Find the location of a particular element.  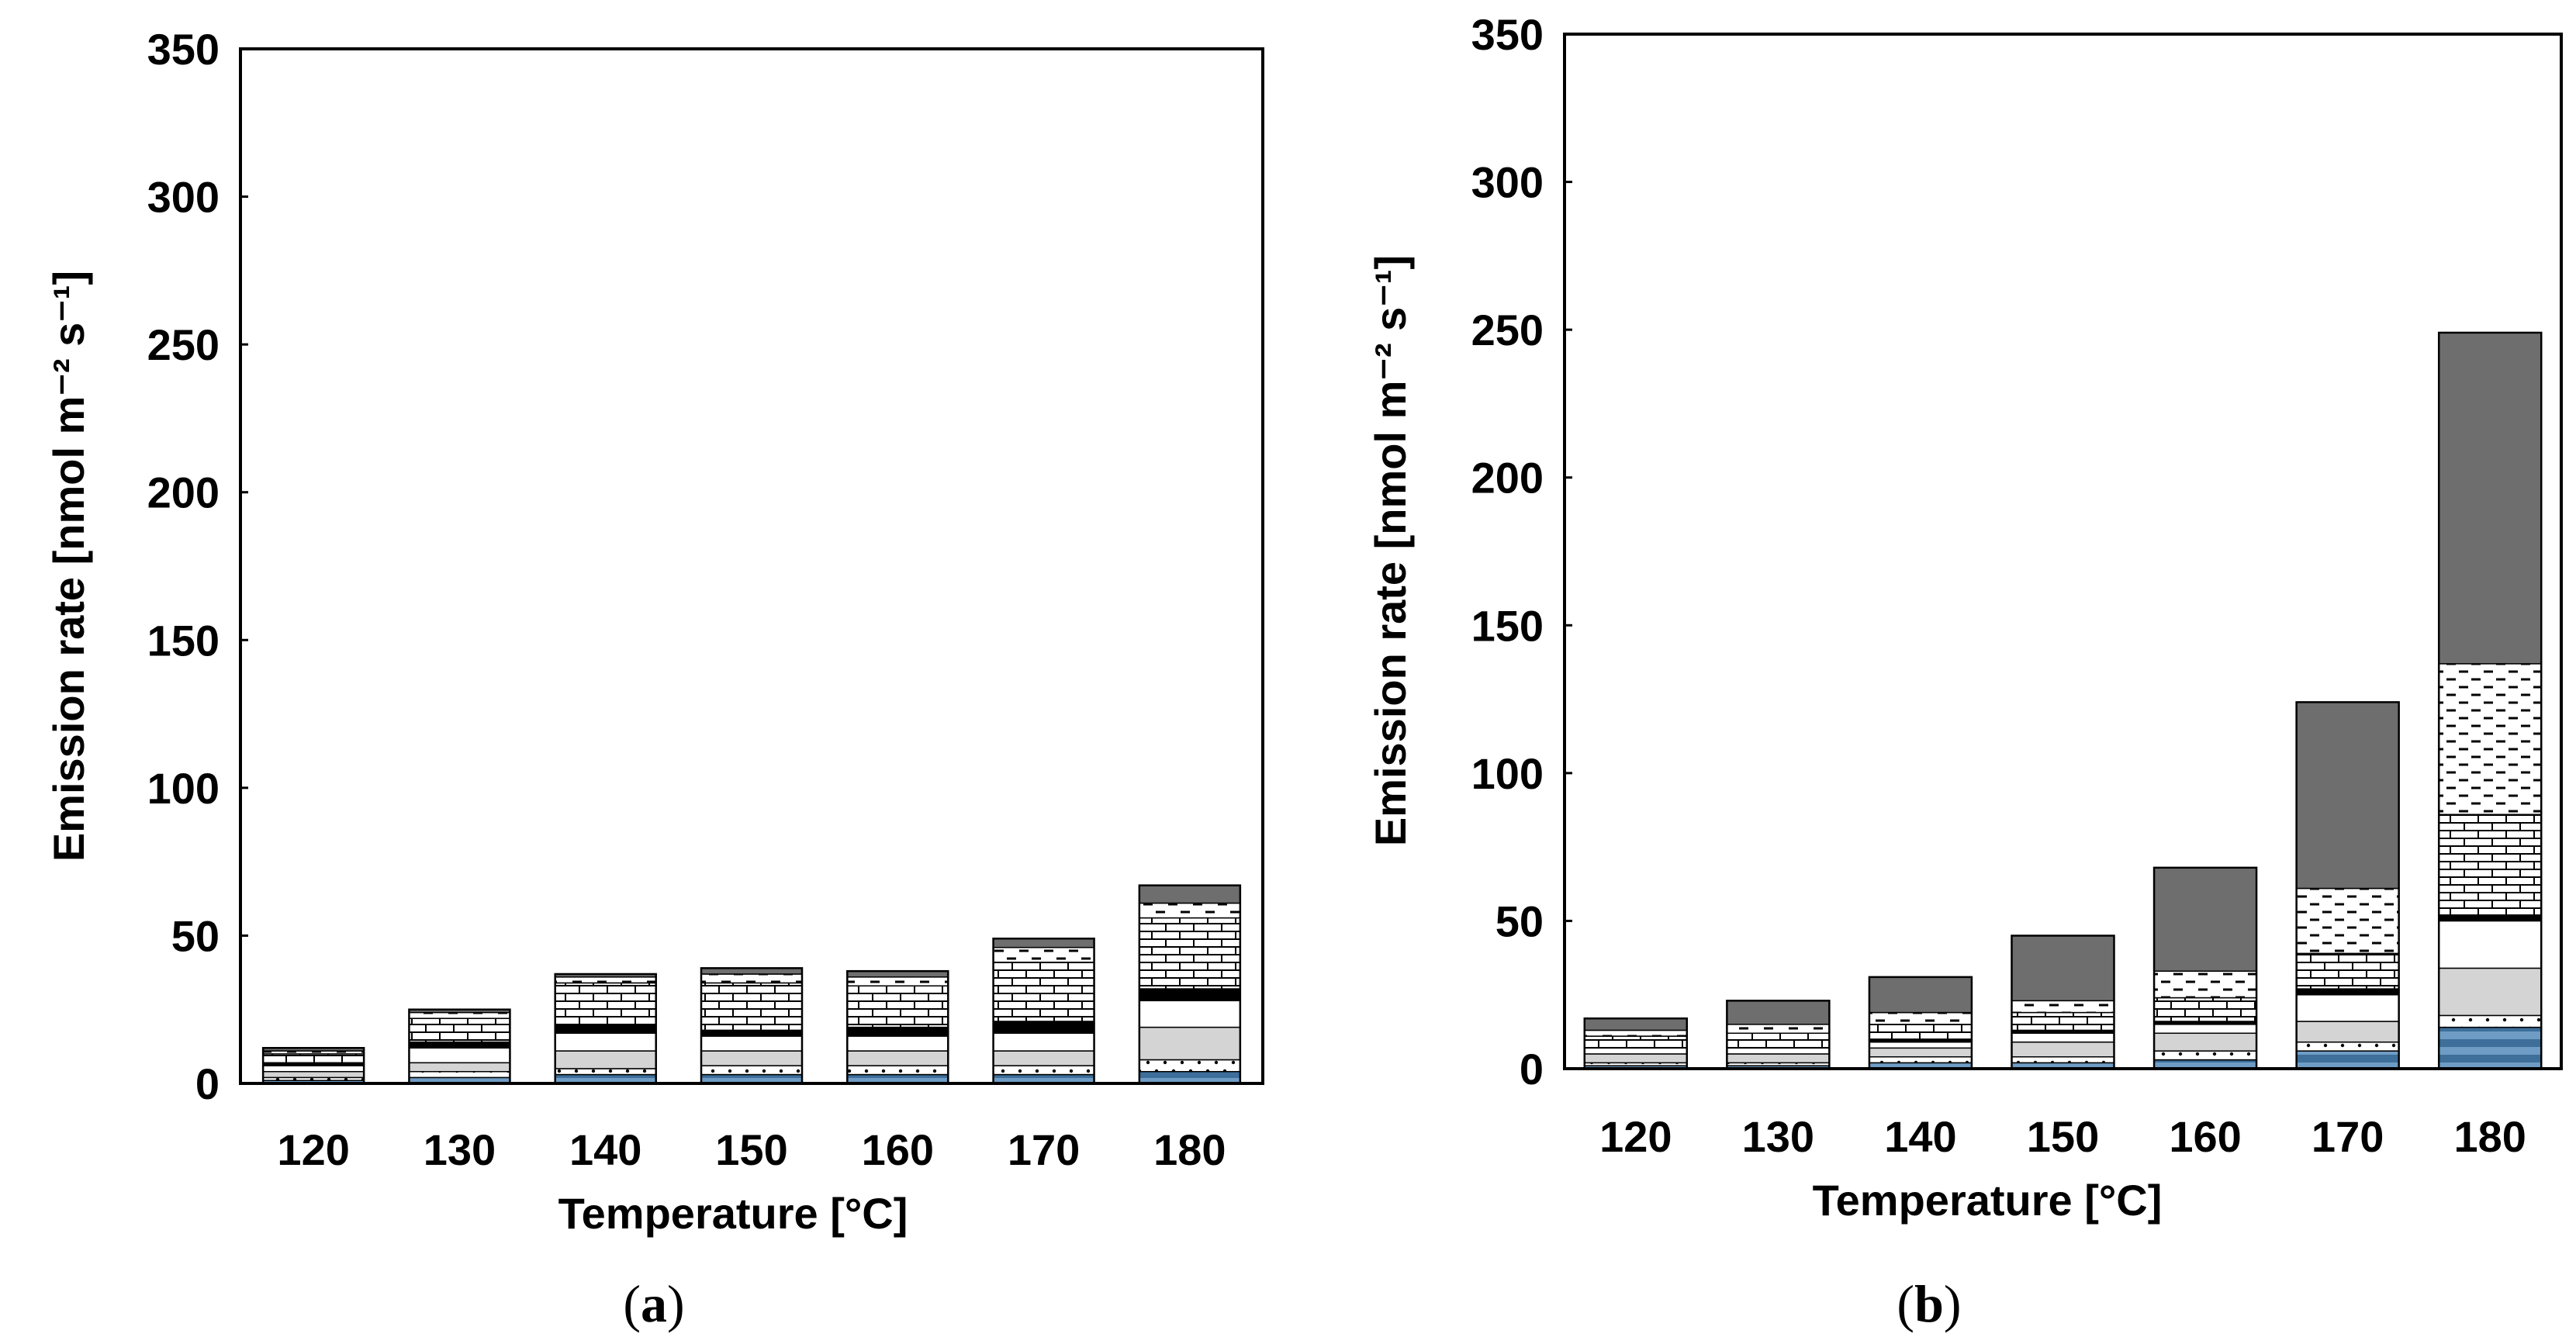

y-tick-label-a-0: 0 is located at coordinates (207, 1083).